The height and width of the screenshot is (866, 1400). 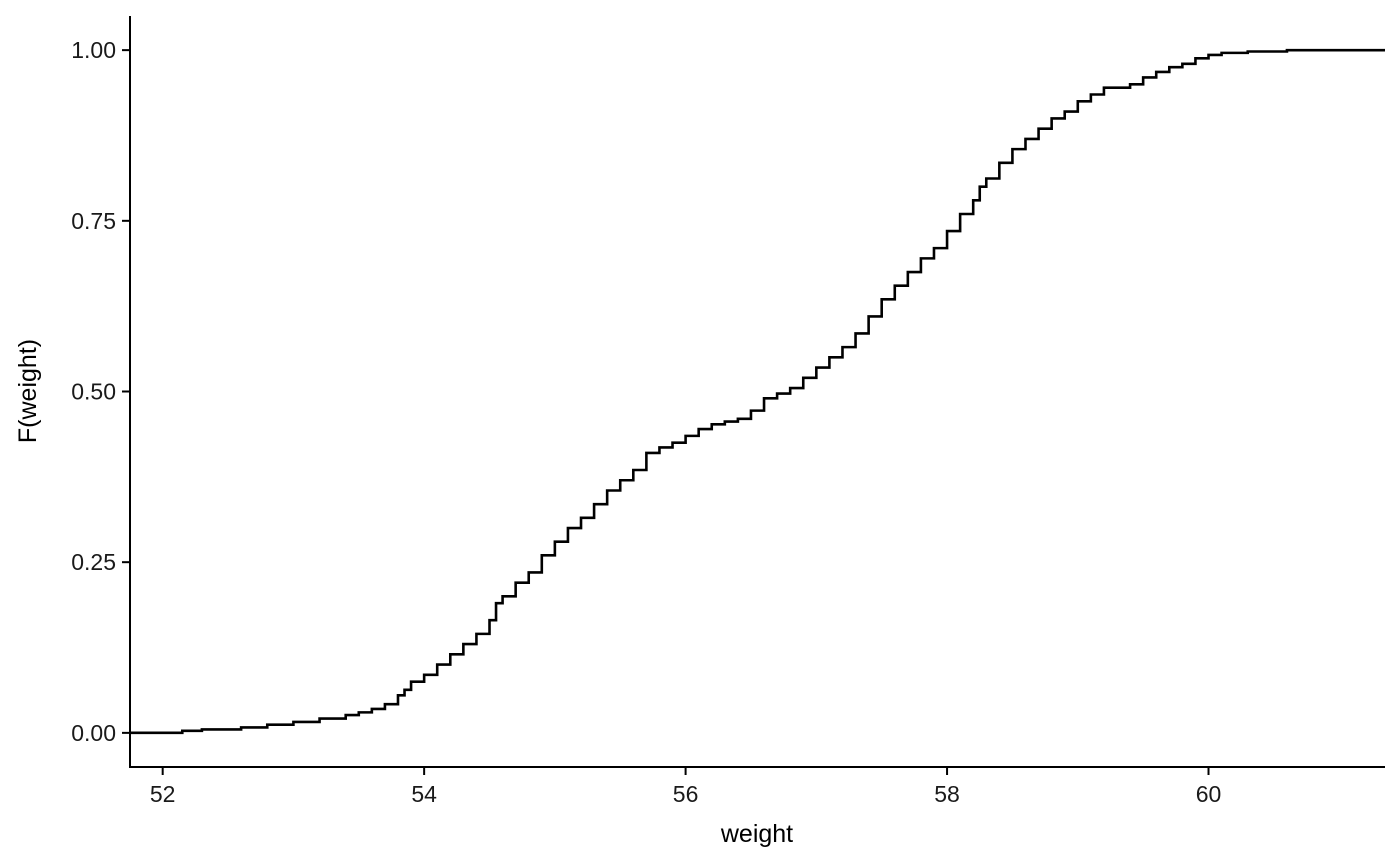 What do you see at coordinates (93, 562) in the screenshot?
I see `y-tick-label: 0.25` at bounding box center [93, 562].